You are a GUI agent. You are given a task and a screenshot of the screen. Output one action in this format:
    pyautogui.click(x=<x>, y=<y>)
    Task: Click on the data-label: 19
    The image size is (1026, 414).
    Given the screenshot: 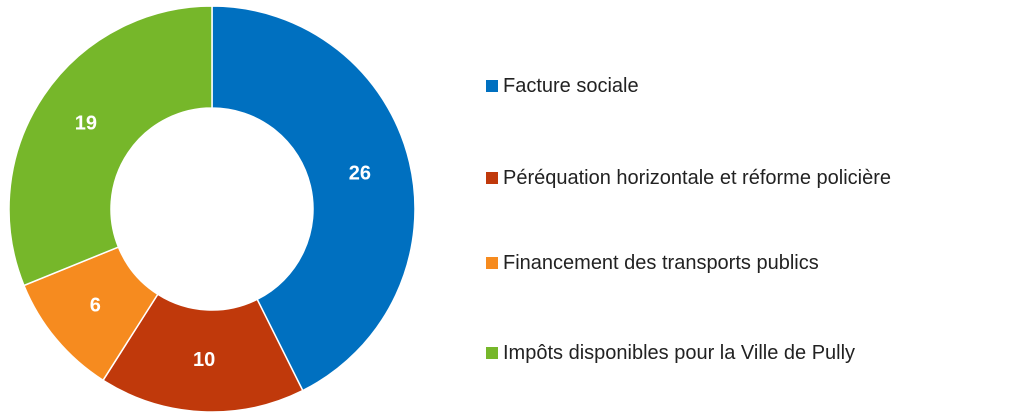 What is the action you would take?
    pyautogui.click(x=86, y=123)
    